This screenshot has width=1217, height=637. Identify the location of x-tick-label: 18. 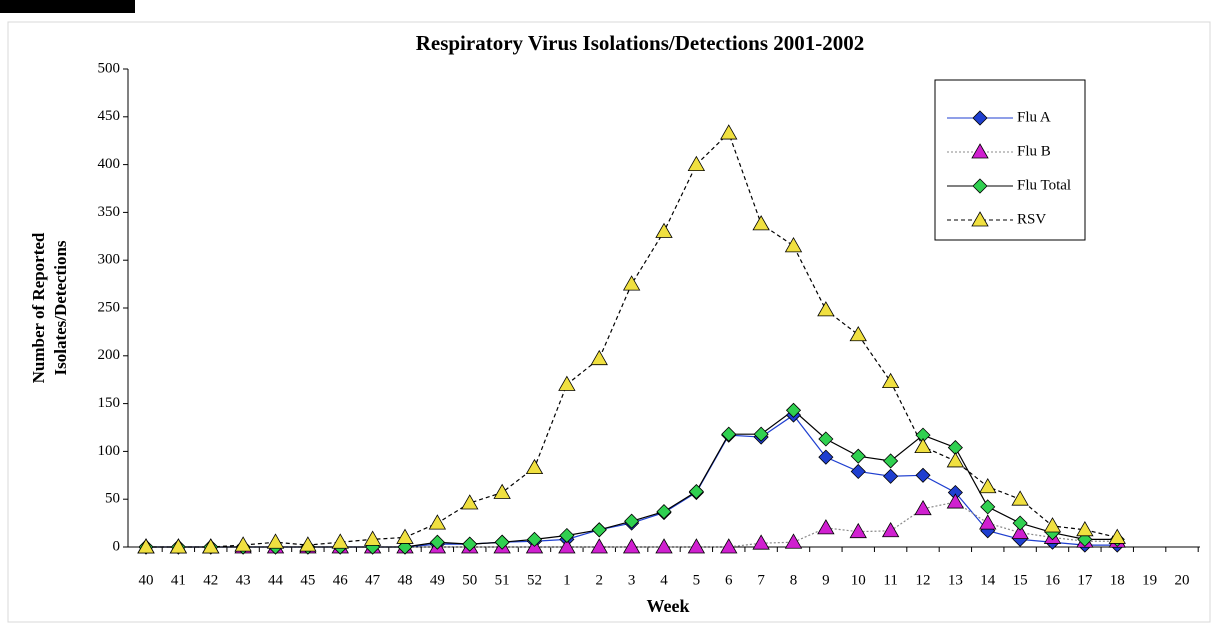
(1117, 580).